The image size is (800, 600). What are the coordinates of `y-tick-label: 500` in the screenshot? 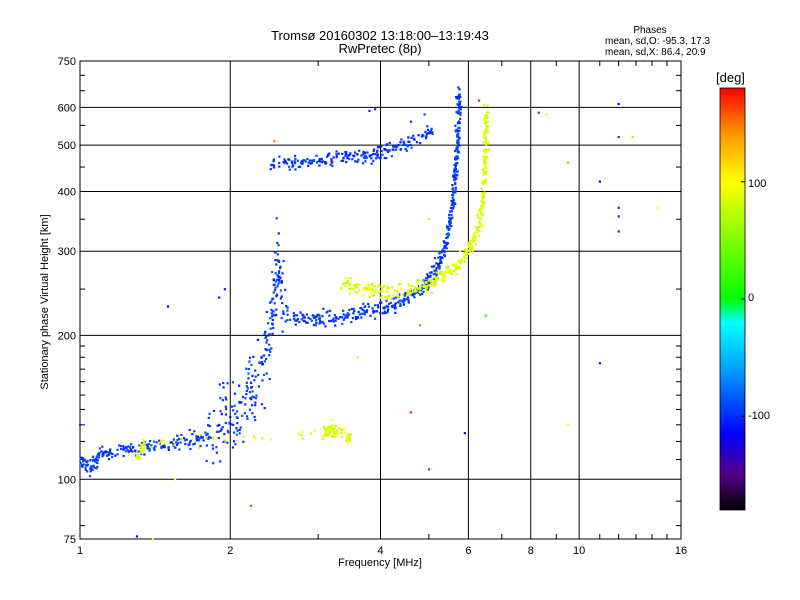 It's located at (67, 146).